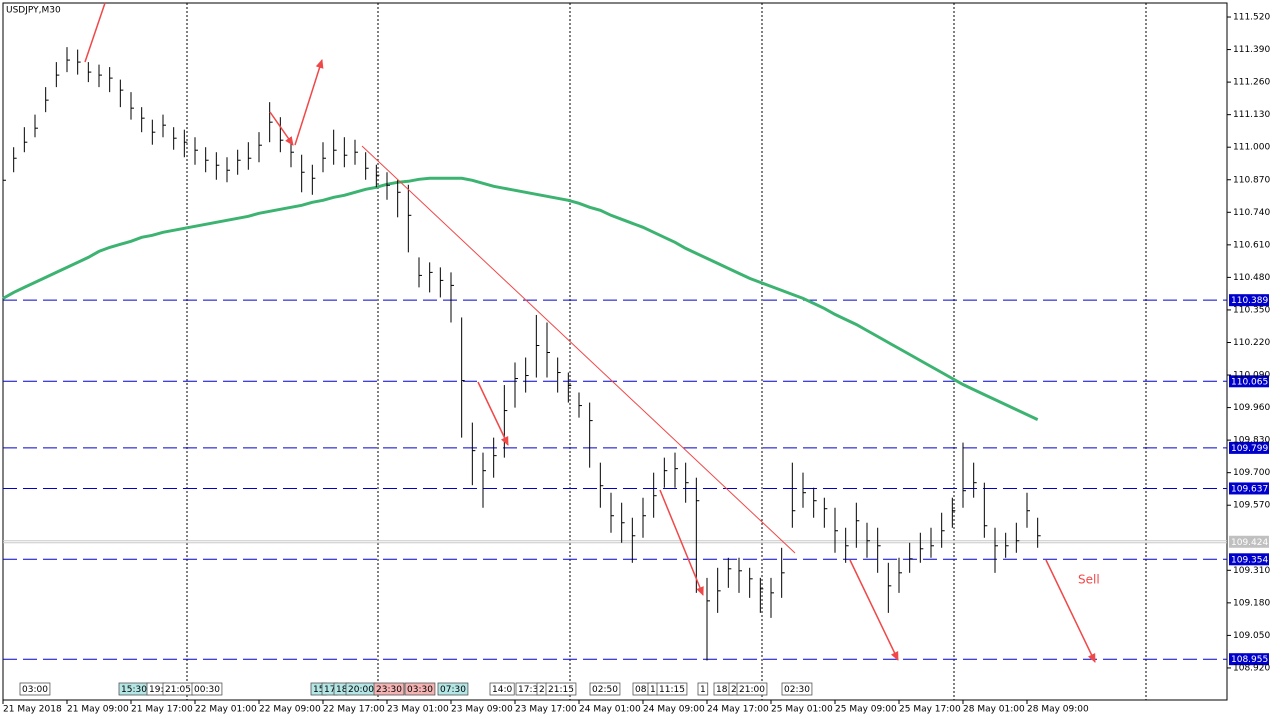  I want to click on y-tick-label: 109.050, so click(1251, 636).